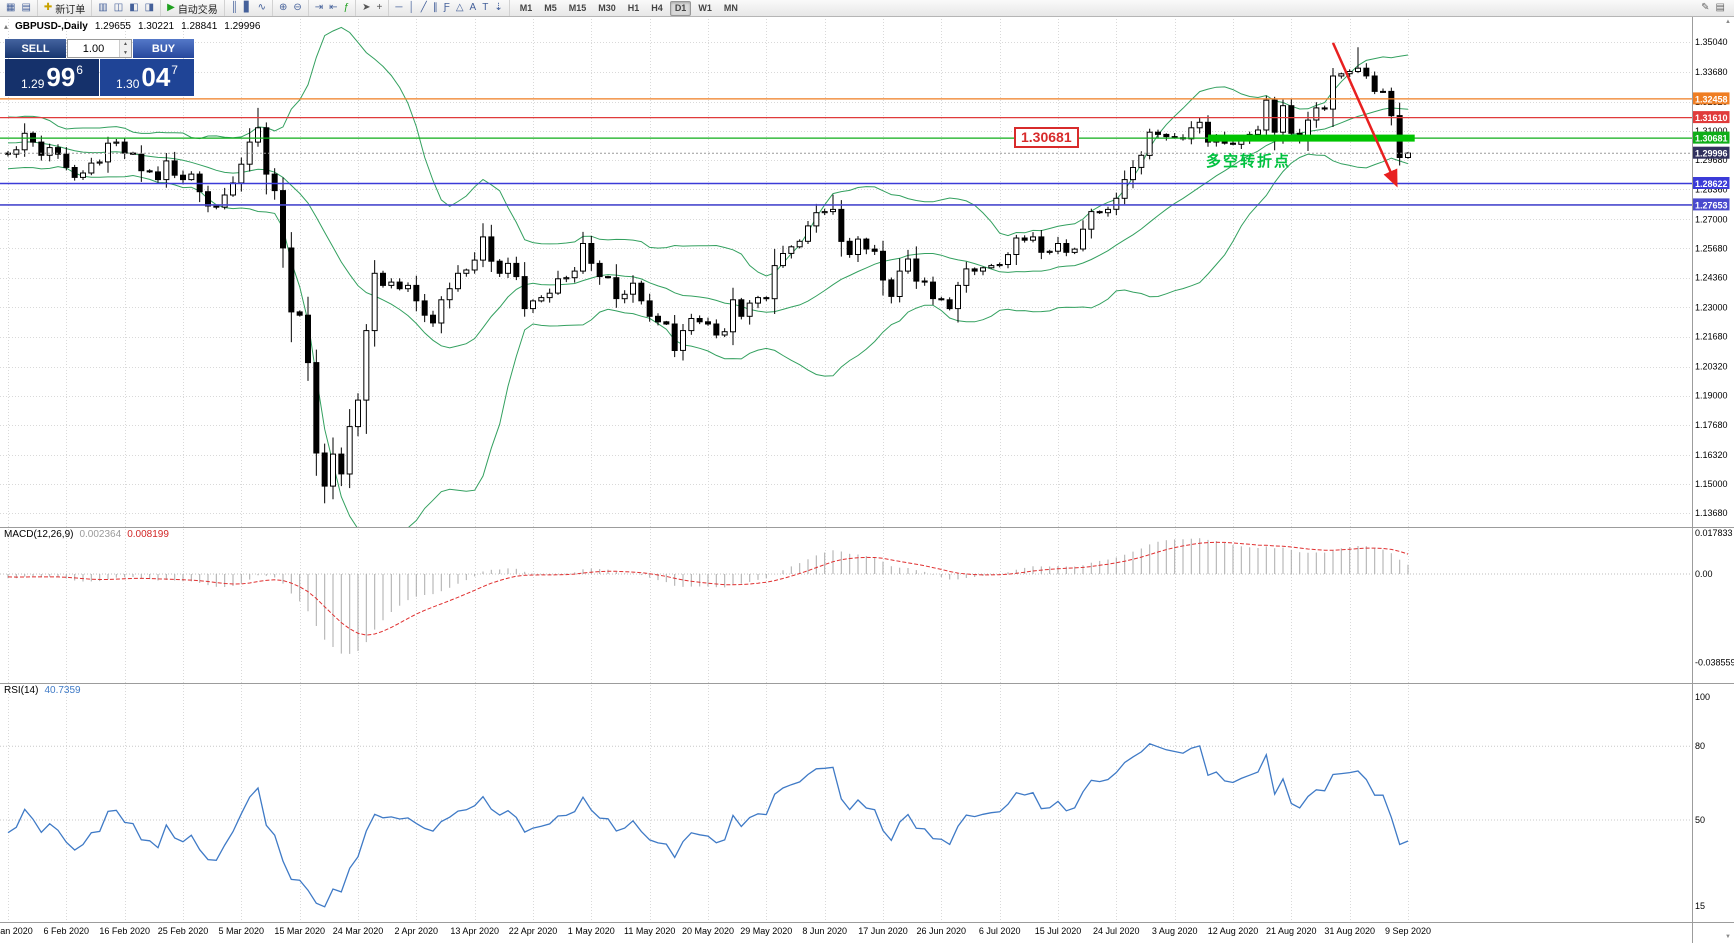  Describe the element at coordinates (680, 8) in the screenshot. I see `timeframe-d1: D1` at that location.